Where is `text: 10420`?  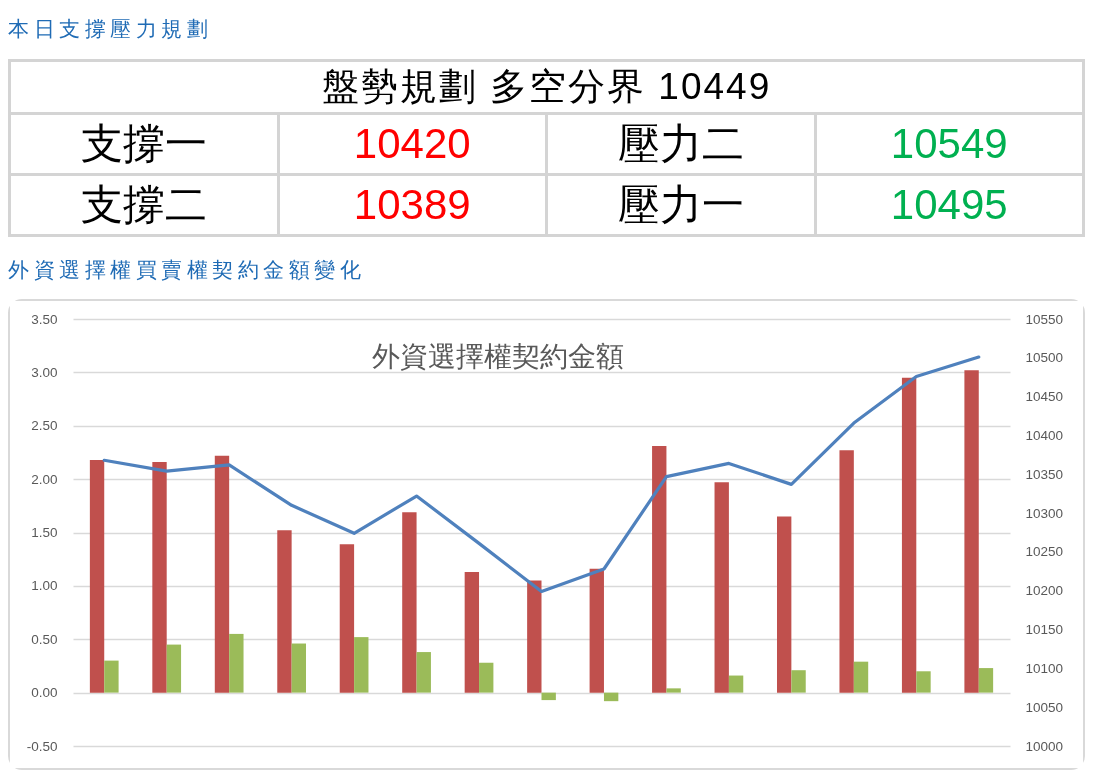 text: 10420 is located at coordinates (412, 144).